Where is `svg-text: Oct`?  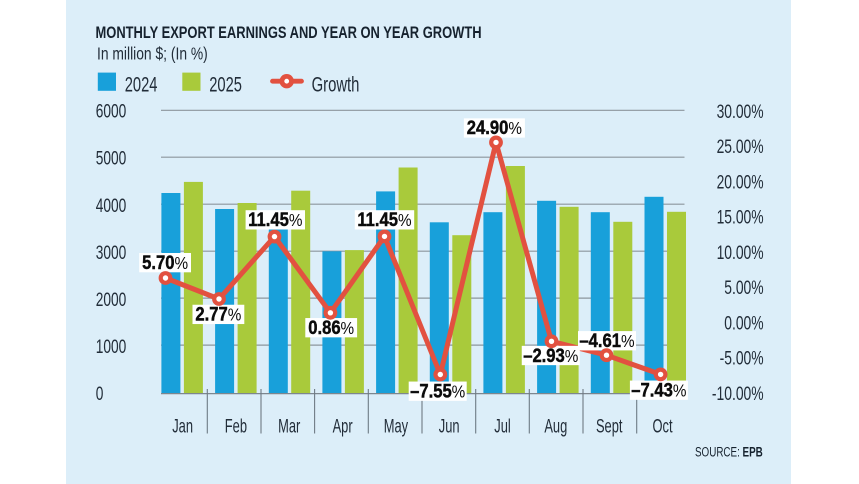
svg-text: Oct is located at coordinates (662, 426).